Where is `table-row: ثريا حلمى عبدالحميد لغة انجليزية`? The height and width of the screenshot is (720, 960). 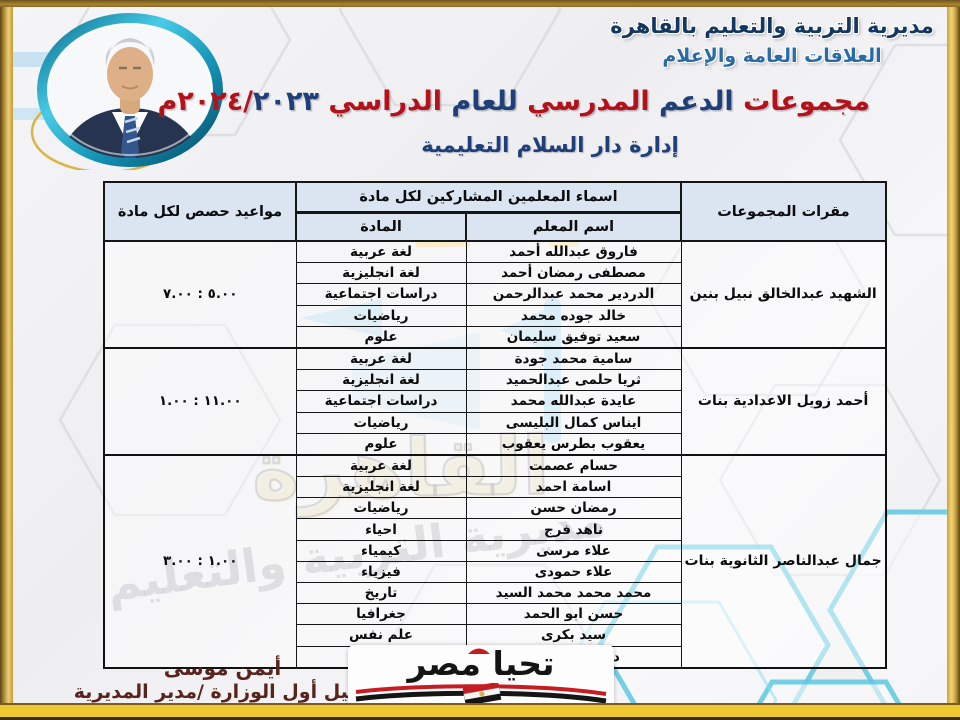
table-row: ثريا حلمى عبدالحميد لغة انجليزية is located at coordinates (495, 380).